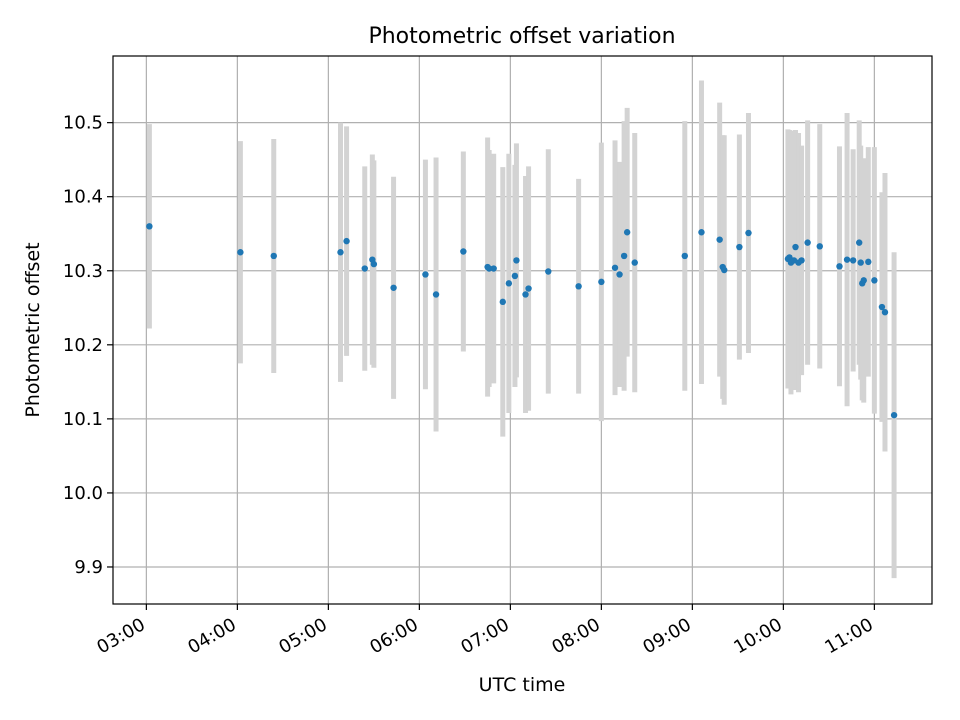 This screenshot has height=720, width=960. Describe the element at coordinates (393, 636) in the screenshot. I see `x-tick-label: 06:00` at that location.